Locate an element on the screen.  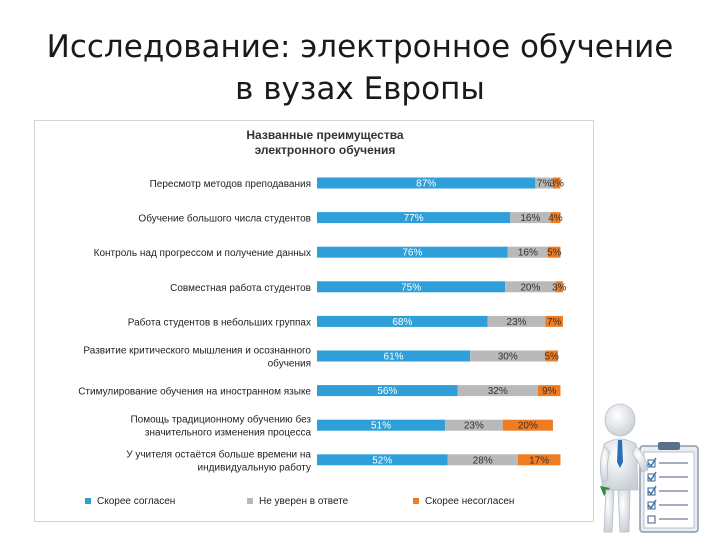
data-label: 75% is located at coordinates (411, 287).